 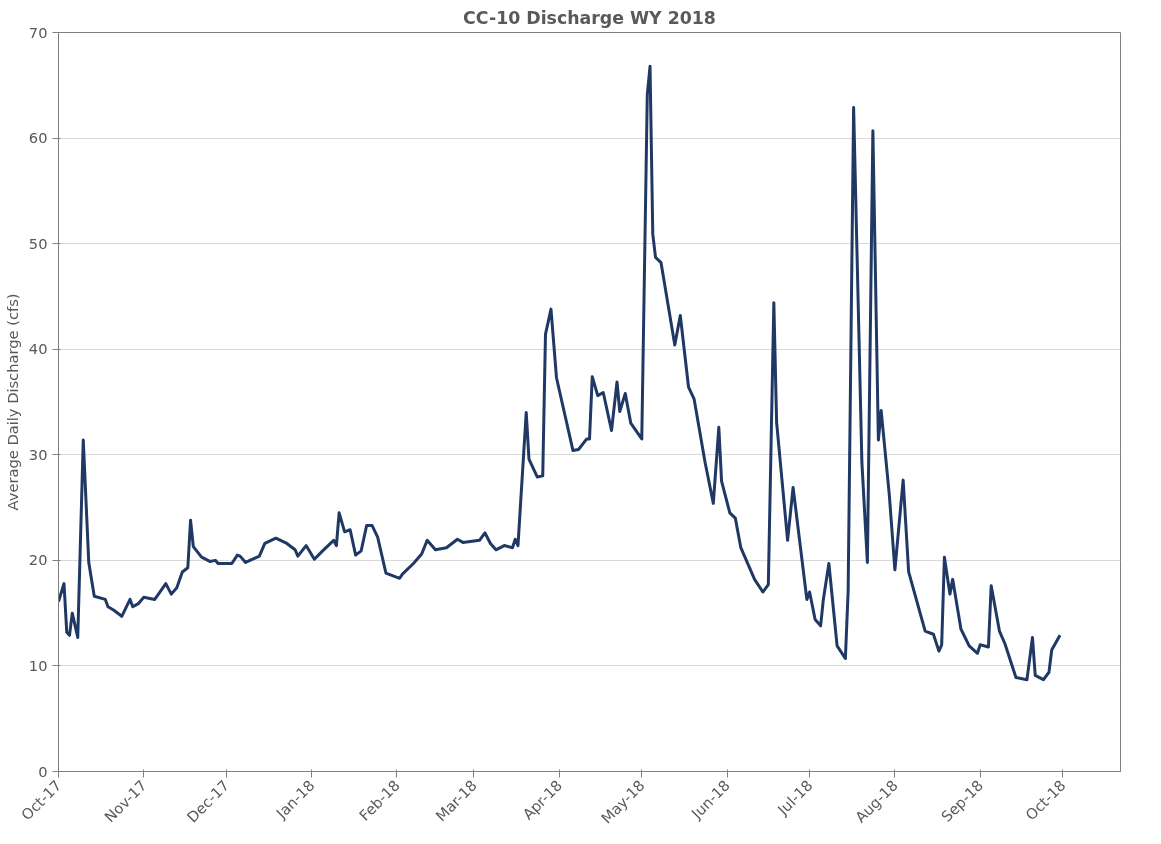 I want to click on y-tick-label: 10, so click(x=38, y=665).